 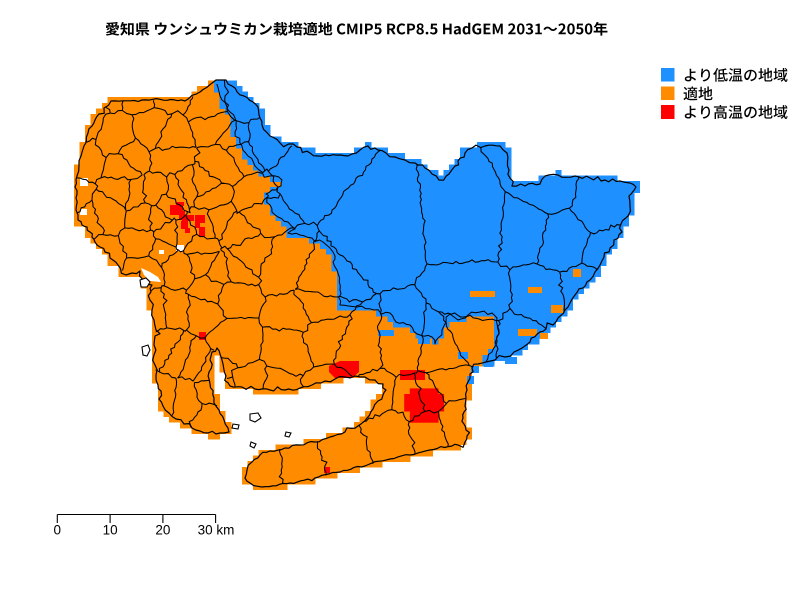 What do you see at coordinates (58, 530) in the screenshot?
I see `svg-text: 0` at bounding box center [58, 530].